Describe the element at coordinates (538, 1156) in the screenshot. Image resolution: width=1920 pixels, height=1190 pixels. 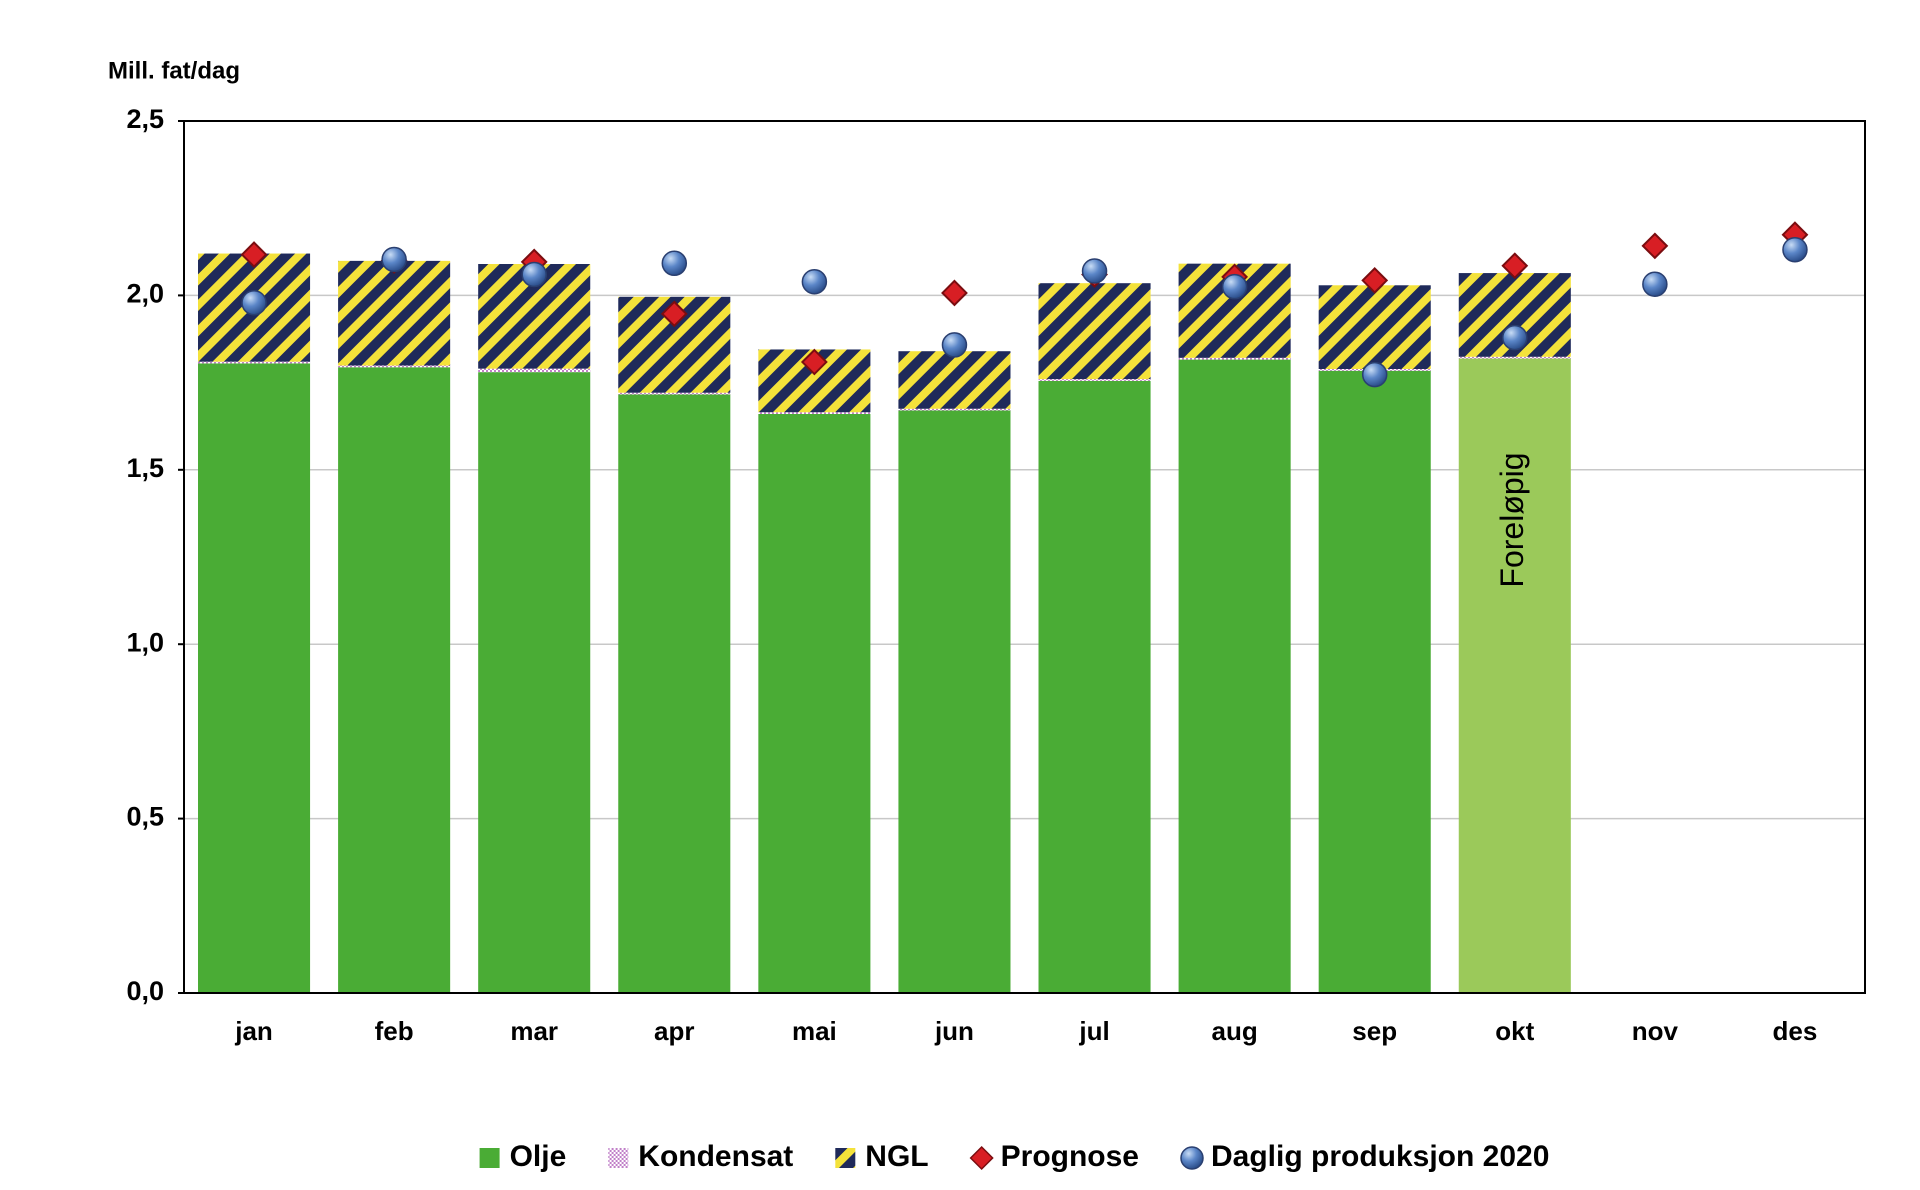
I see `legend-label: Olje` at that location.